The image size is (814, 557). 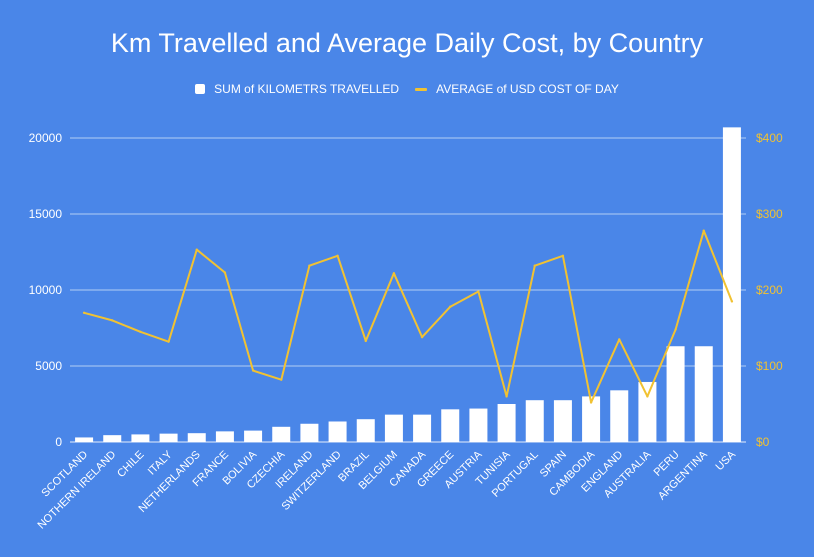 I want to click on legend-label-cost: AVERAGE of USD COST OF DAY, so click(x=527, y=89).